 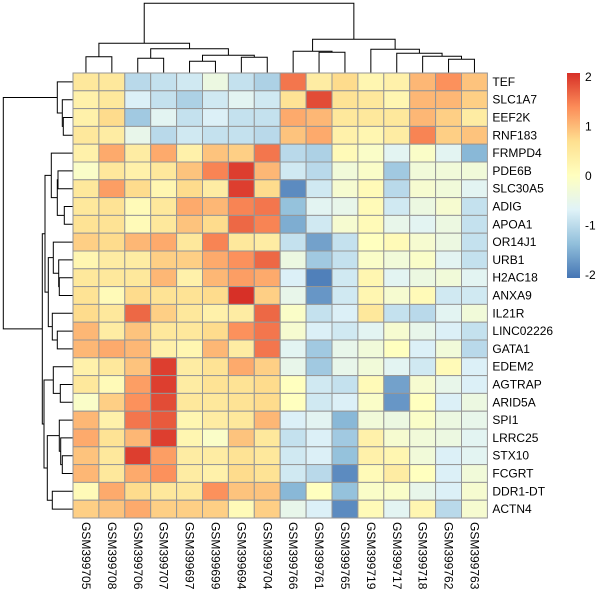 I want to click on row-label: H2AC18, so click(x=515, y=278).